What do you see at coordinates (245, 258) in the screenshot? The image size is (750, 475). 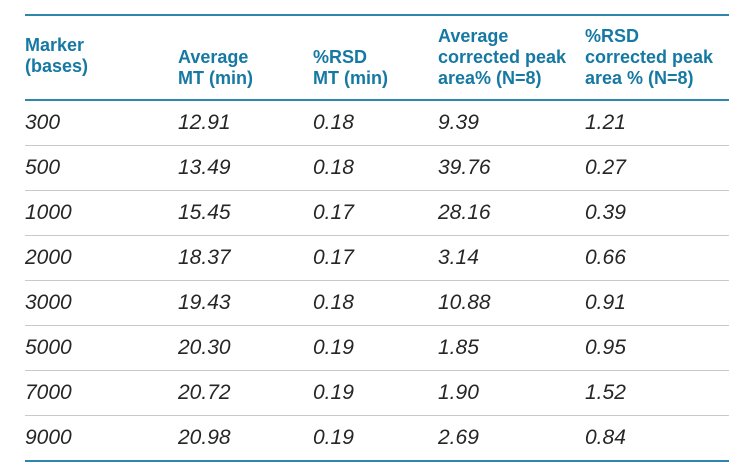 I see `cell-average-mt: 18.37` at bounding box center [245, 258].